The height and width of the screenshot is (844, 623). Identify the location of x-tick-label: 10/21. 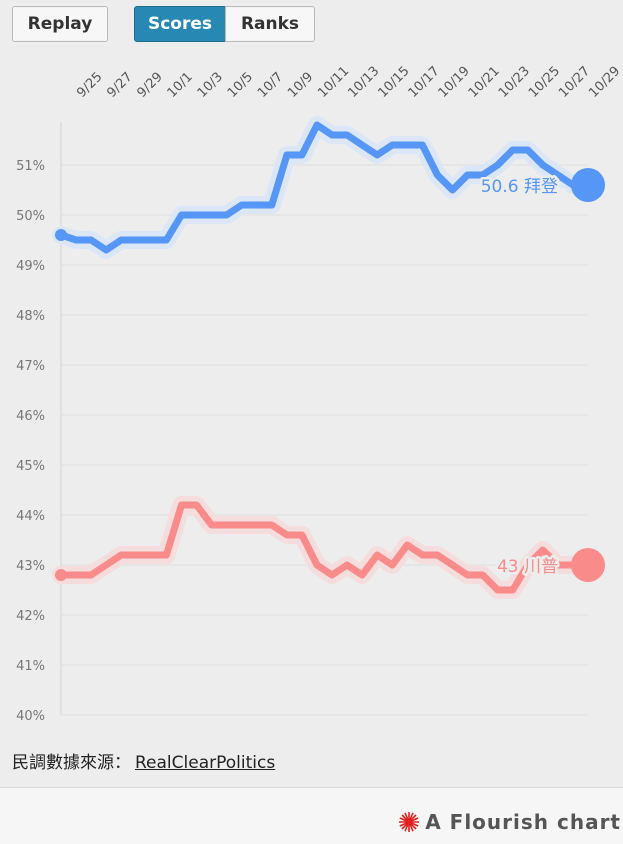
(484, 82).